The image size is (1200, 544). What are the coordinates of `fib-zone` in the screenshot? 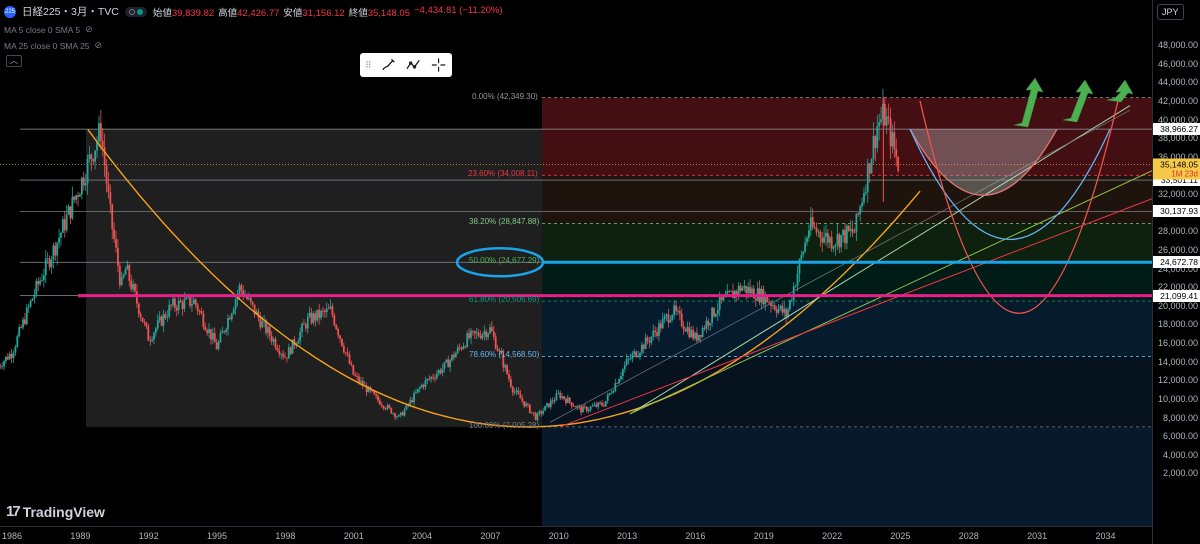 It's located at (847, 329).